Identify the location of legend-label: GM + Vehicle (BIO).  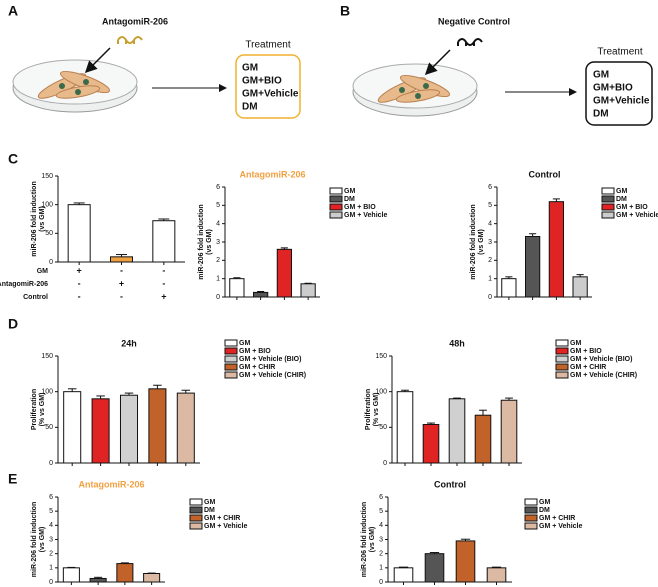
(270, 359).